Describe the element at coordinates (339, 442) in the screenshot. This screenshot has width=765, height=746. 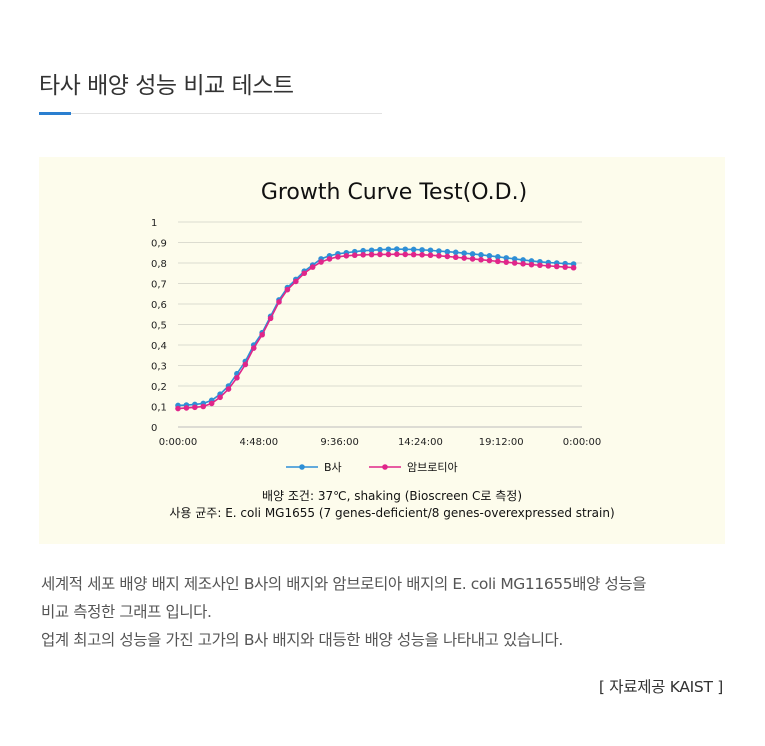
I see `x-tick-label: 9:36:00` at that location.